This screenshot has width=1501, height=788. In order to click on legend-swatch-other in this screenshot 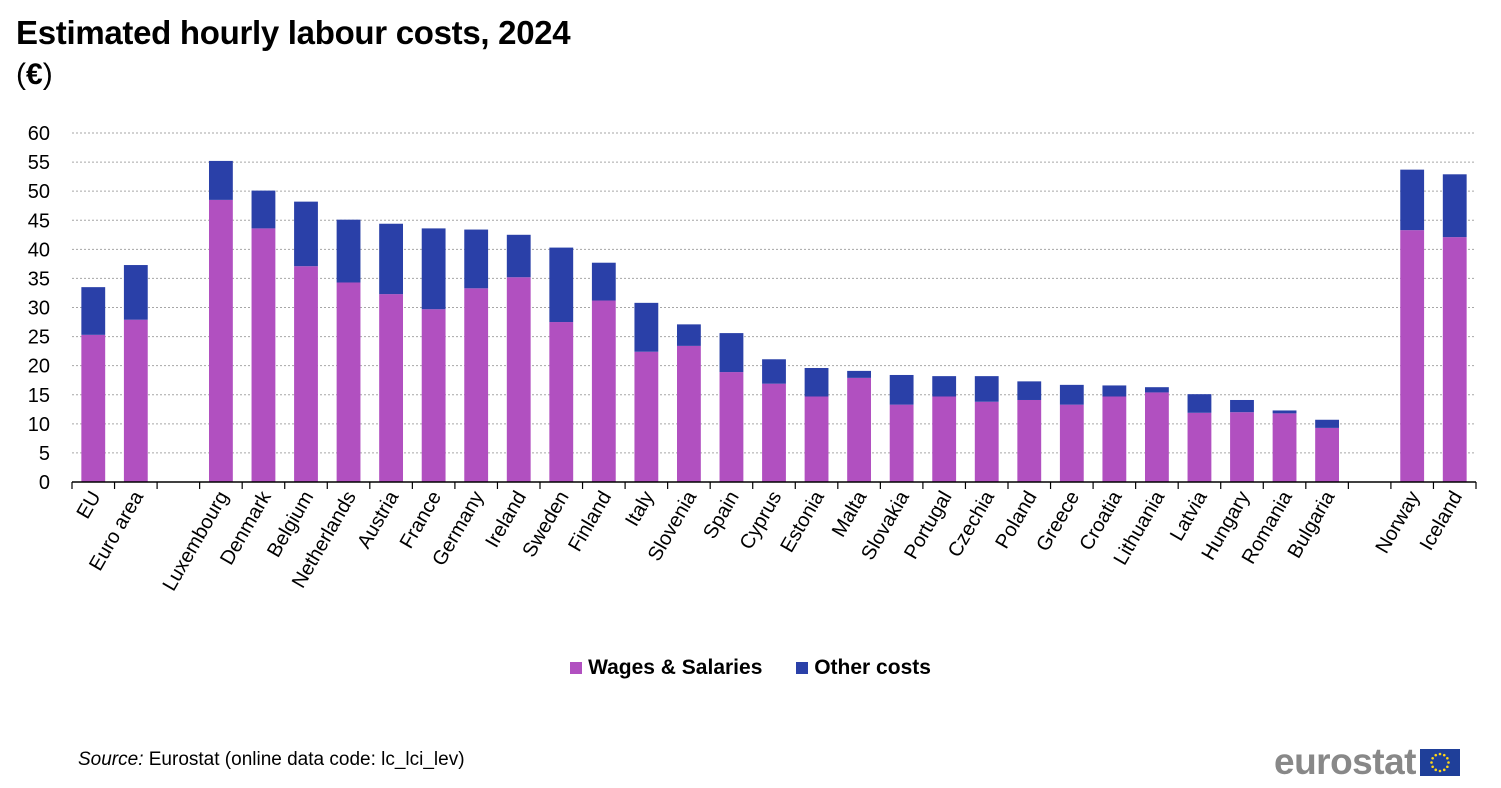, I will do `click(802, 668)`.